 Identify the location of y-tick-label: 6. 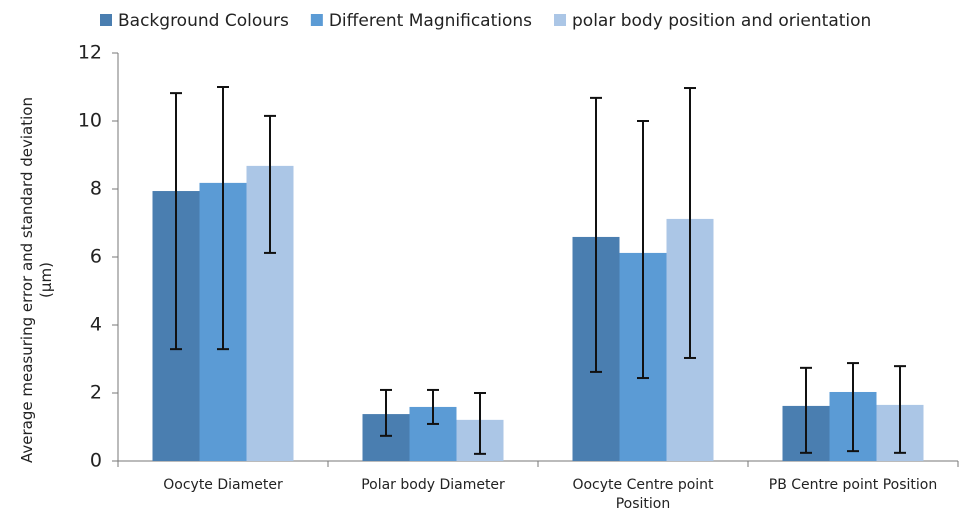
(96, 257).